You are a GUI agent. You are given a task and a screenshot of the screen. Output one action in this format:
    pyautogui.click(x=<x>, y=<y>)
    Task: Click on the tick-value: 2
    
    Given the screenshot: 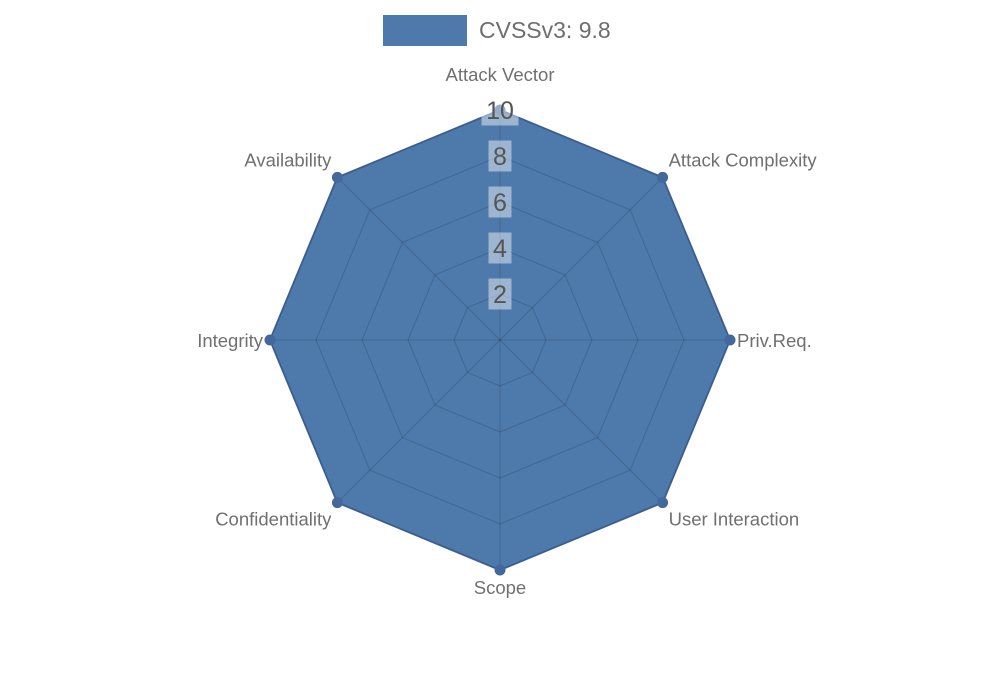 What is the action you would take?
    pyautogui.click(x=500, y=295)
    